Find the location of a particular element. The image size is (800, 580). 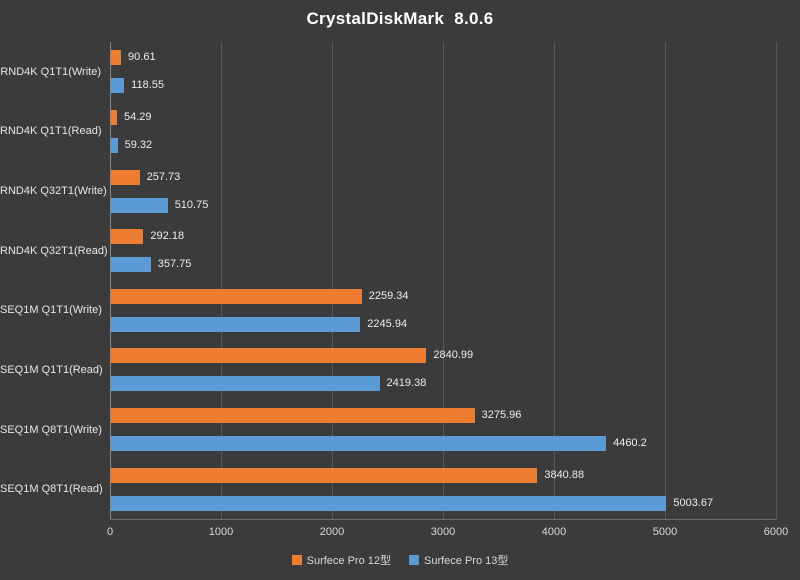

category-label: RND4K Q32T1(Read) is located at coordinates (54, 250).